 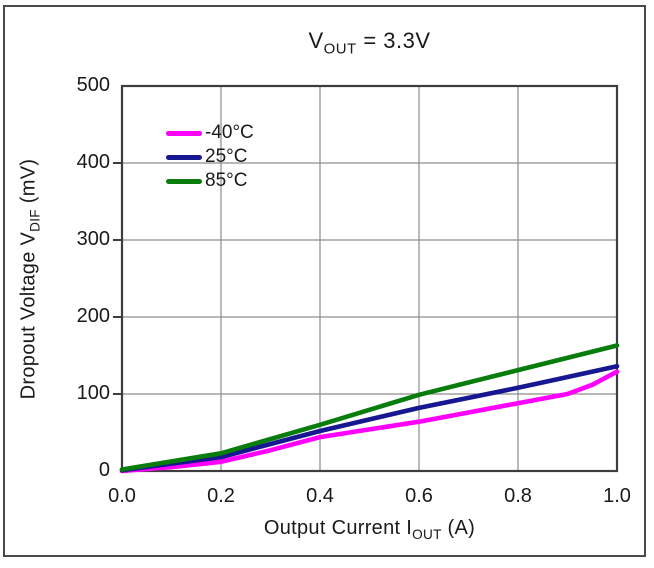 I want to click on x-tick-label: 1.0, so click(x=617, y=496).